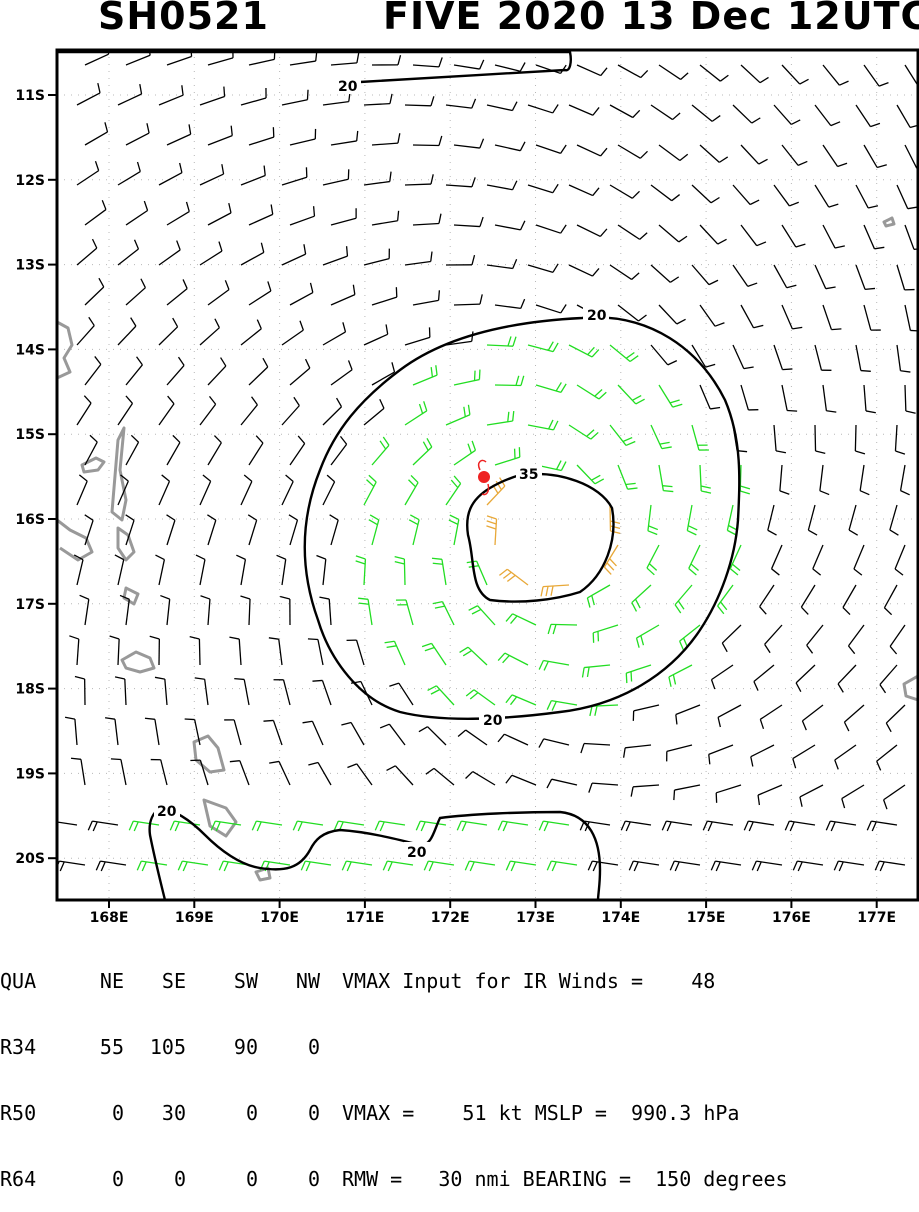  I want to click on row-label: R50, so click(31, 1113).